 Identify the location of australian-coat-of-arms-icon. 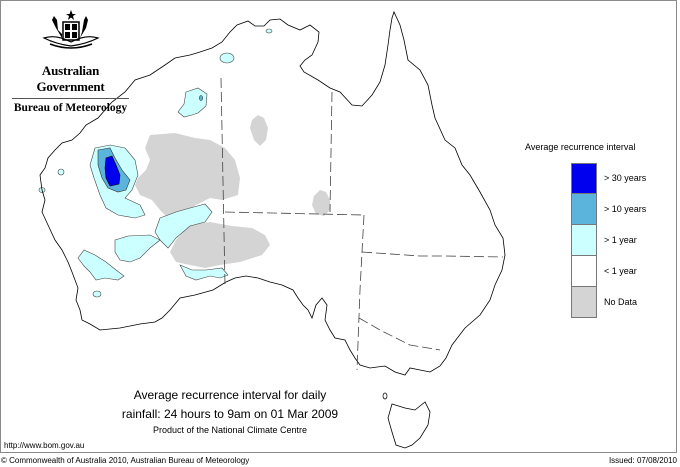
(70, 29).